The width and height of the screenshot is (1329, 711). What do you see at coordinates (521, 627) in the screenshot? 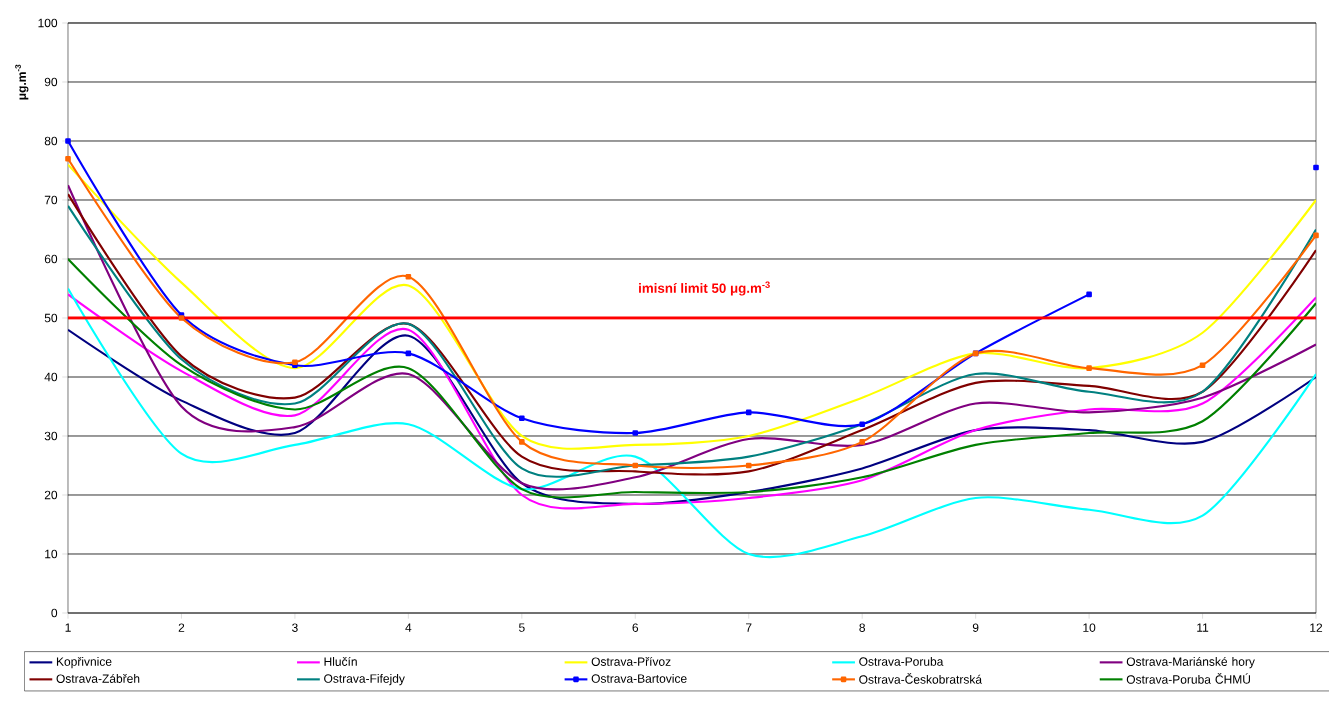
I see `x-tick-label: 5` at bounding box center [521, 627].